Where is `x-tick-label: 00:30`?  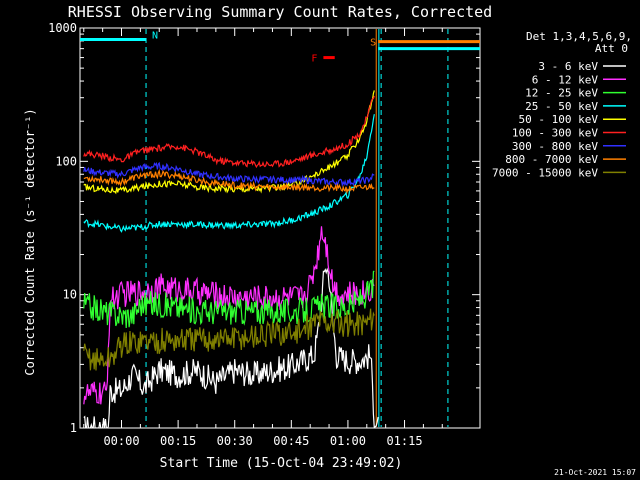 x-tick-label: 00:30 is located at coordinates (235, 441).